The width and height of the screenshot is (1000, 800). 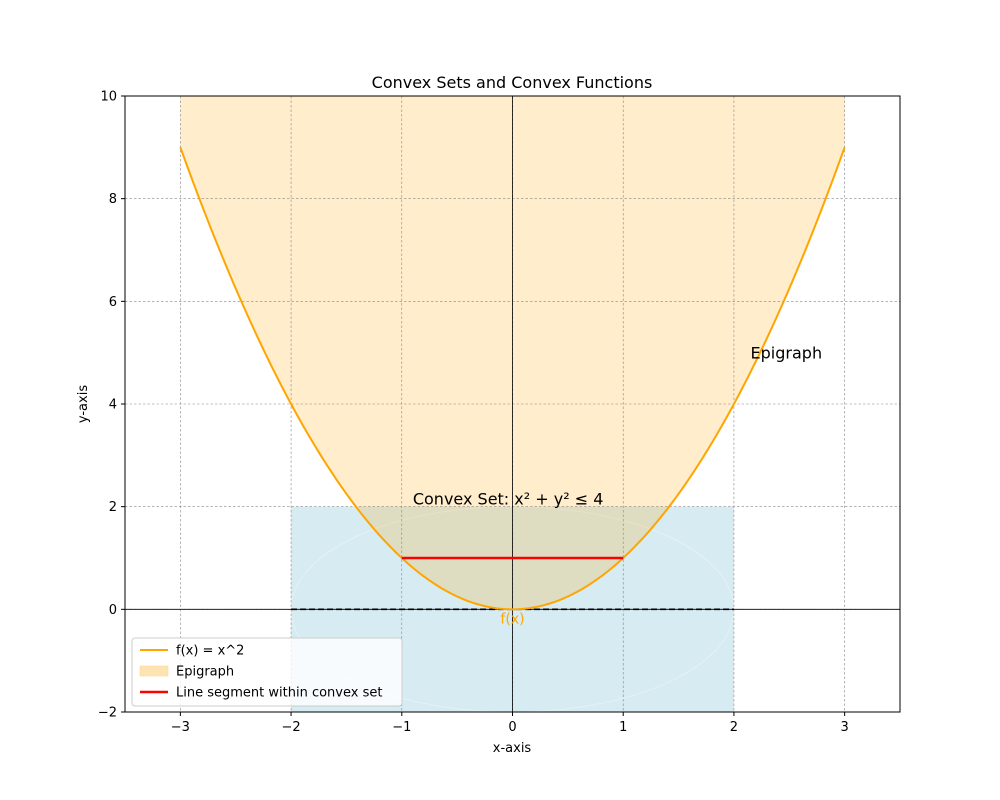 What do you see at coordinates (845, 727) in the screenshot?
I see `x-tick-label: 3` at bounding box center [845, 727].